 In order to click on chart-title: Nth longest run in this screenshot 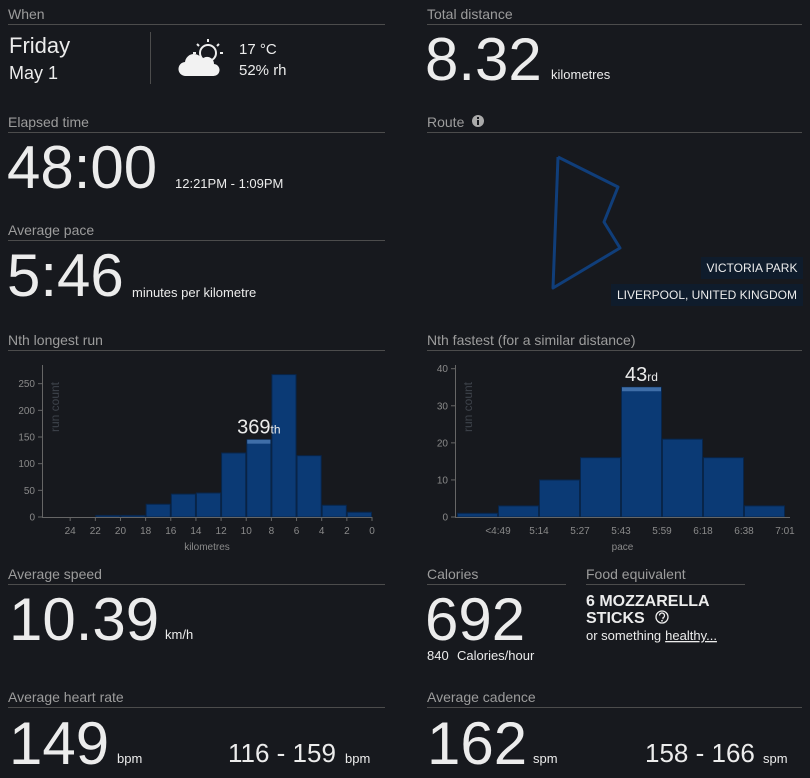, I will do `click(55, 340)`.